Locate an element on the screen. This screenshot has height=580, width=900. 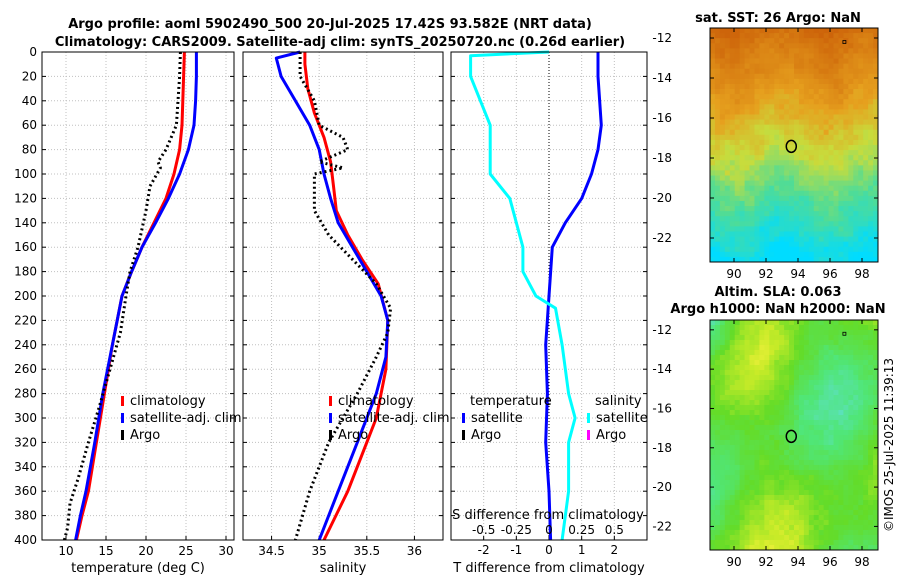
depth-tick-label: 60 is located at coordinates (29, 125).